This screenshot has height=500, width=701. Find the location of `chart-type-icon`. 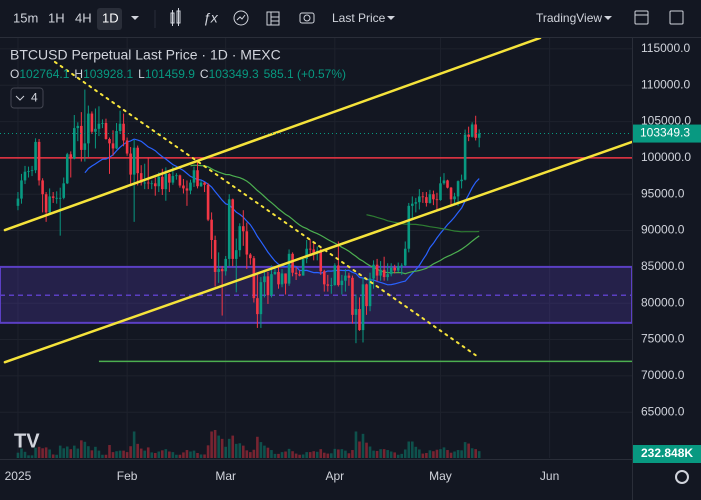

chart-type-icon is located at coordinates (175, 17).